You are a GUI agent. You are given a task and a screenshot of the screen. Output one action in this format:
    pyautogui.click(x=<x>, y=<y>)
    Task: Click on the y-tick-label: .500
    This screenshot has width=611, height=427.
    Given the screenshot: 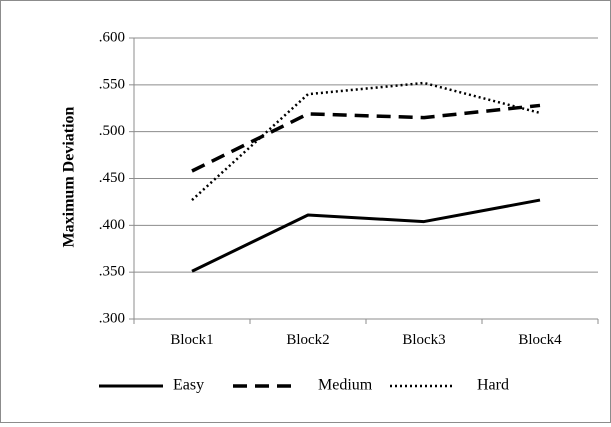 What is the action you would take?
    pyautogui.click(x=112, y=131)
    